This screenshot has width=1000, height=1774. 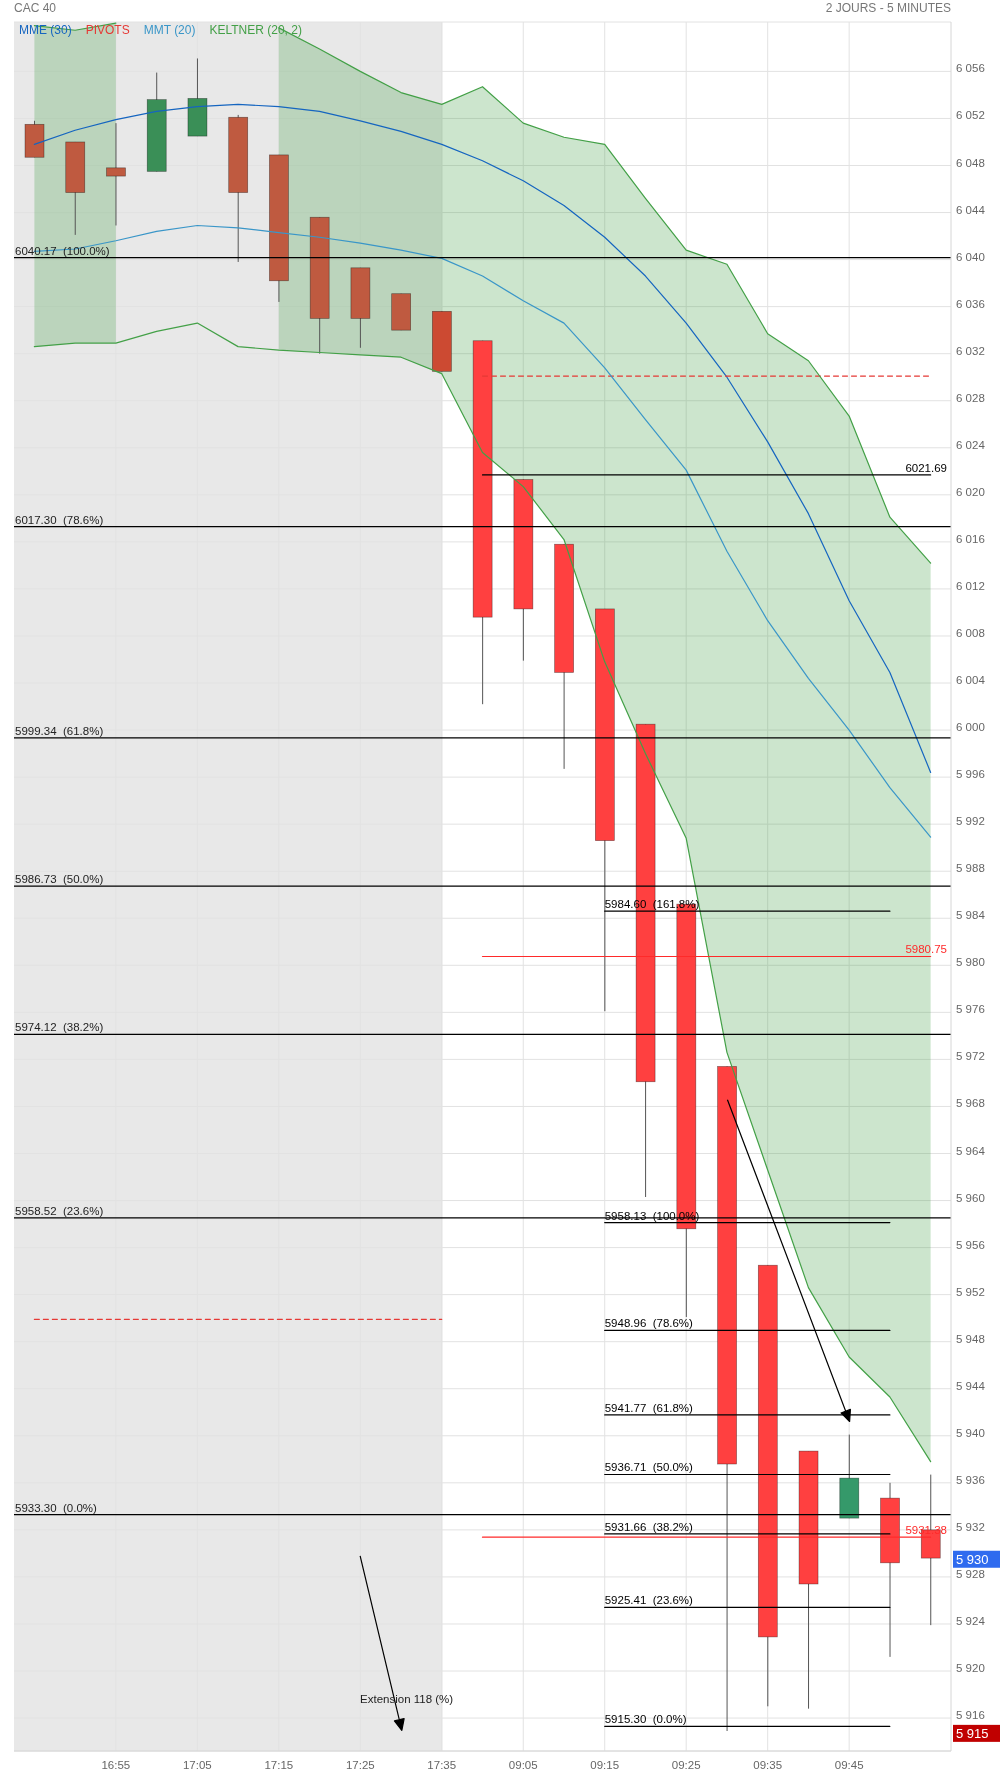 What do you see at coordinates (59, 879) in the screenshot?
I see `ref-line-label: 5986.73 (50.0%)` at bounding box center [59, 879].